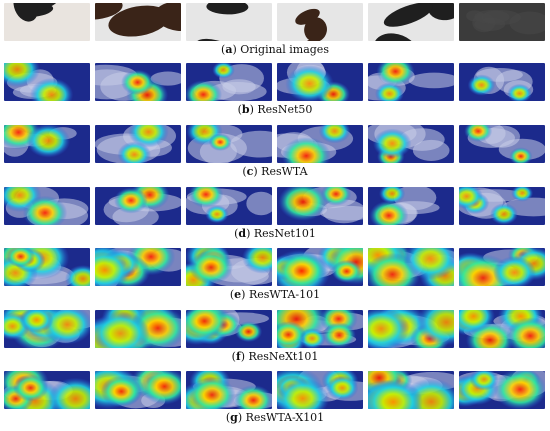  Describe the element at coordinates (275, 267) in the screenshot. I see `image-row-e` at that location.